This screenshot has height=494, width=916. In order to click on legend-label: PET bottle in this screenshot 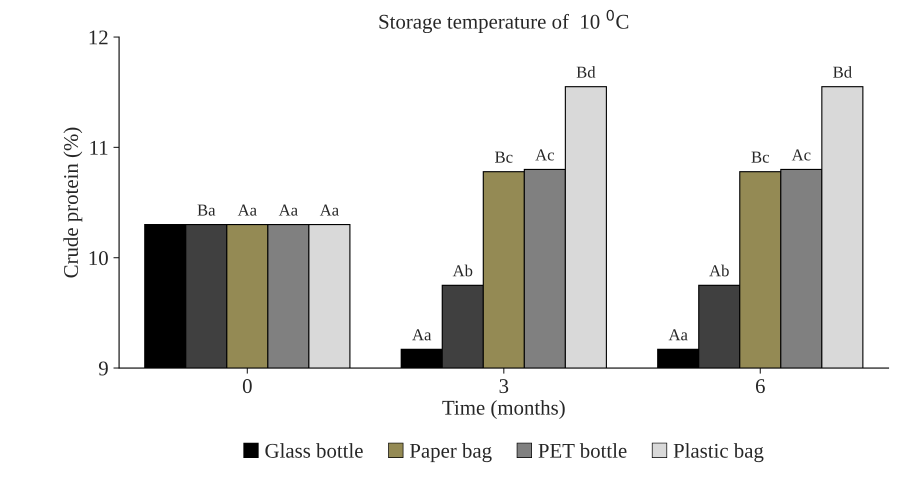, I will do `click(582, 450)`.